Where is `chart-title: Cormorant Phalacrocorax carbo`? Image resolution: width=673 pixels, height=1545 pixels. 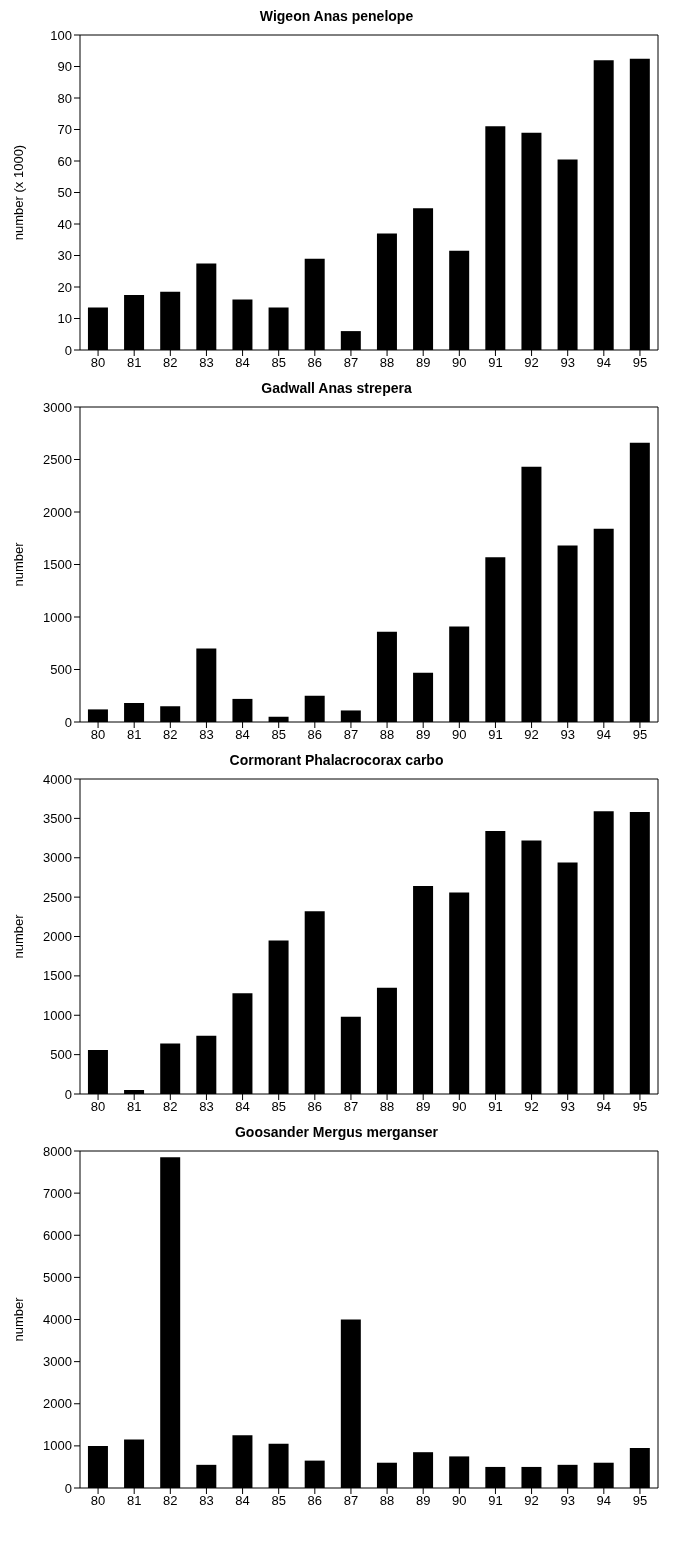 chart-title: Cormorant Phalacrocorax carbo is located at coordinates (336, 760).